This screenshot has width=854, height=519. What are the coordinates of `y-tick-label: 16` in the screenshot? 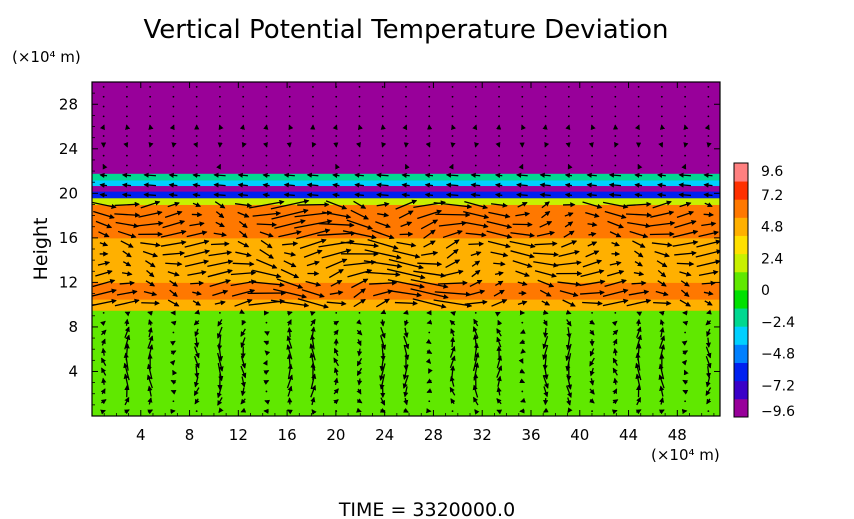 It's located at (68, 238).